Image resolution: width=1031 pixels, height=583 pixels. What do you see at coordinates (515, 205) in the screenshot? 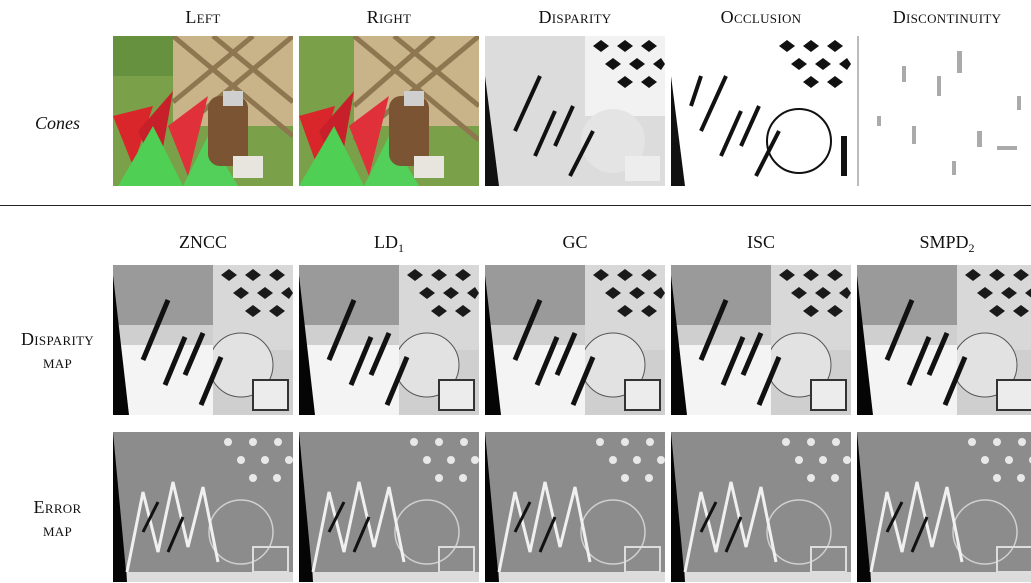
I see `section-divider` at bounding box center [515, 205].